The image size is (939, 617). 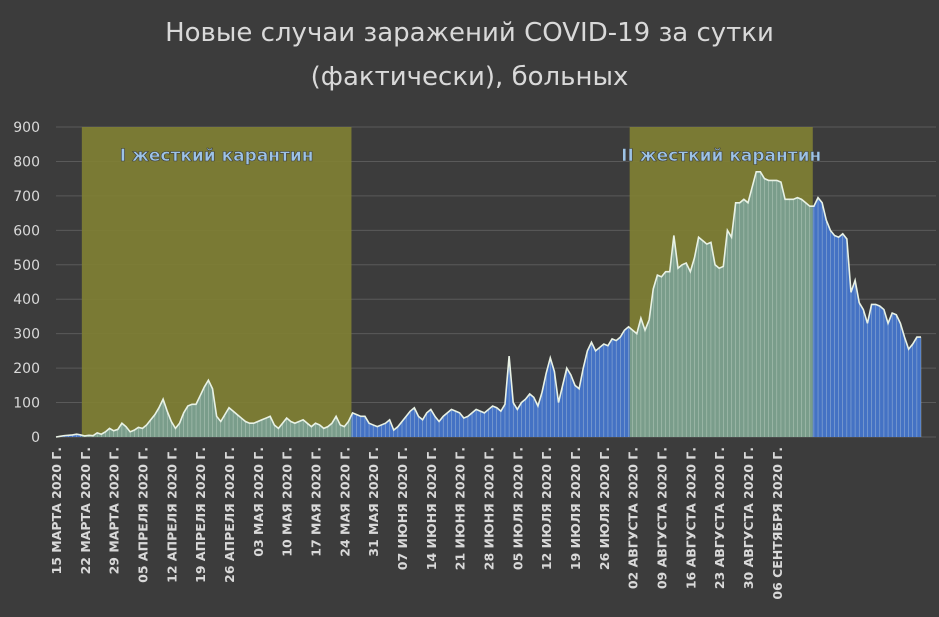 I want to click on y-tick-label: 900, so click(x=26, y=128).